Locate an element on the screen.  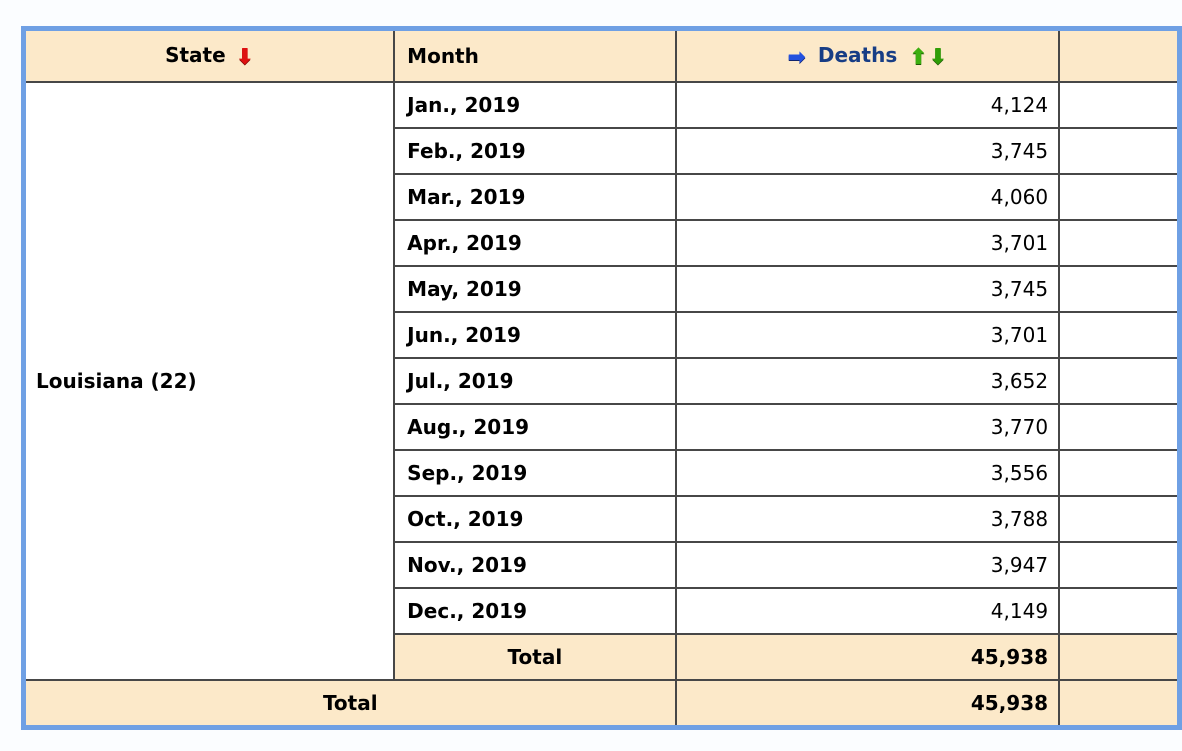
month-cell: Dec., 2019 is located at coordinates (535, 611).